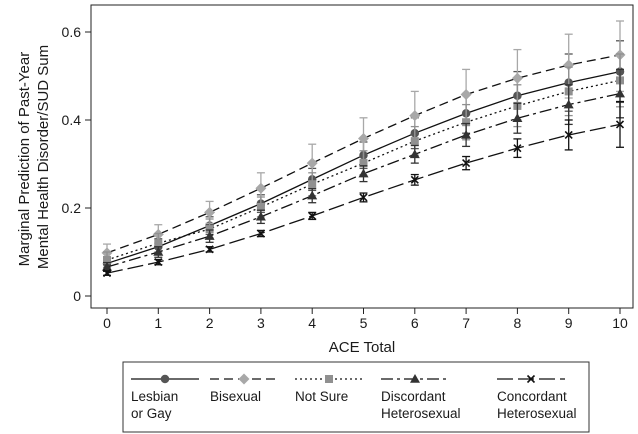 This screenshot has width=638, height=434. What do you see at coordinates (569, 323) in the screenshot?
I see `x-tick-label: 9` at bounding box center [569, 323].